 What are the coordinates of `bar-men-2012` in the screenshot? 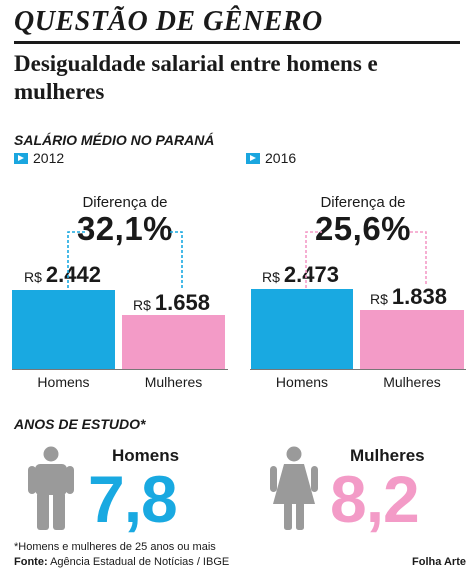 It's located at (63, 329).